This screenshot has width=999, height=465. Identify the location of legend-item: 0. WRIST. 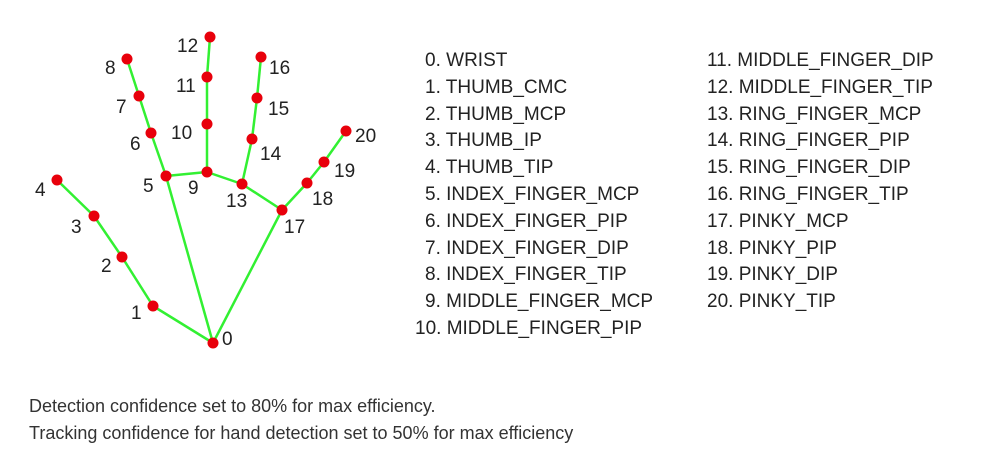
(466, 60).